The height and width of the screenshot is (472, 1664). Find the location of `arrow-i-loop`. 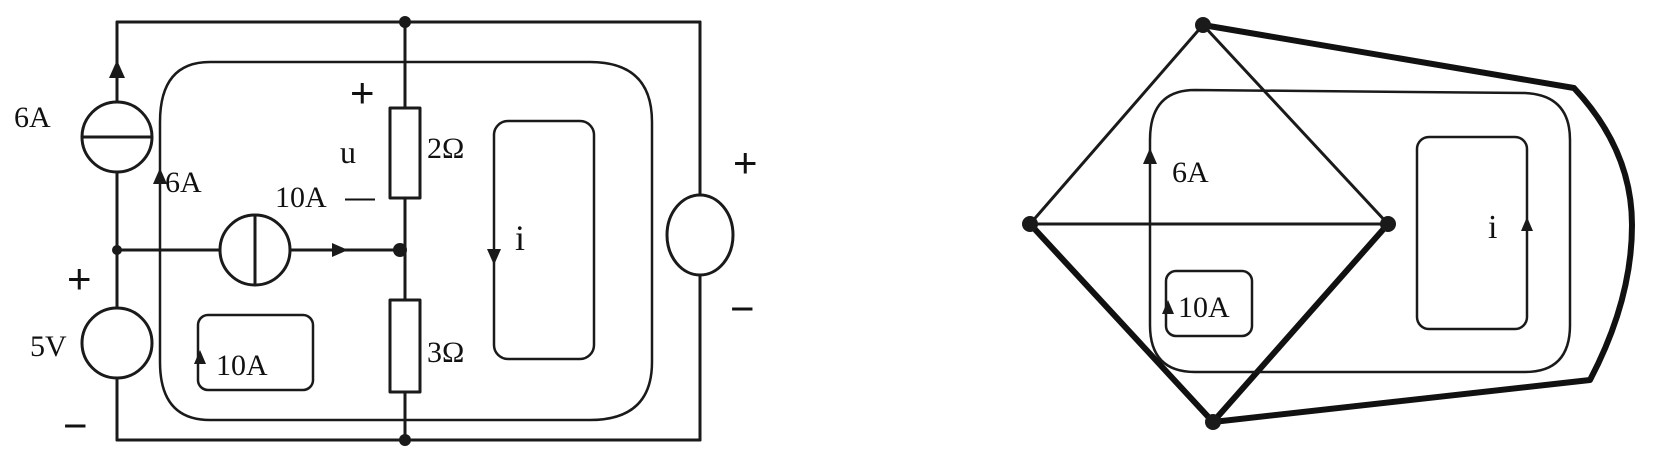

arrow-i-loop is located at coordinates (494, 257).